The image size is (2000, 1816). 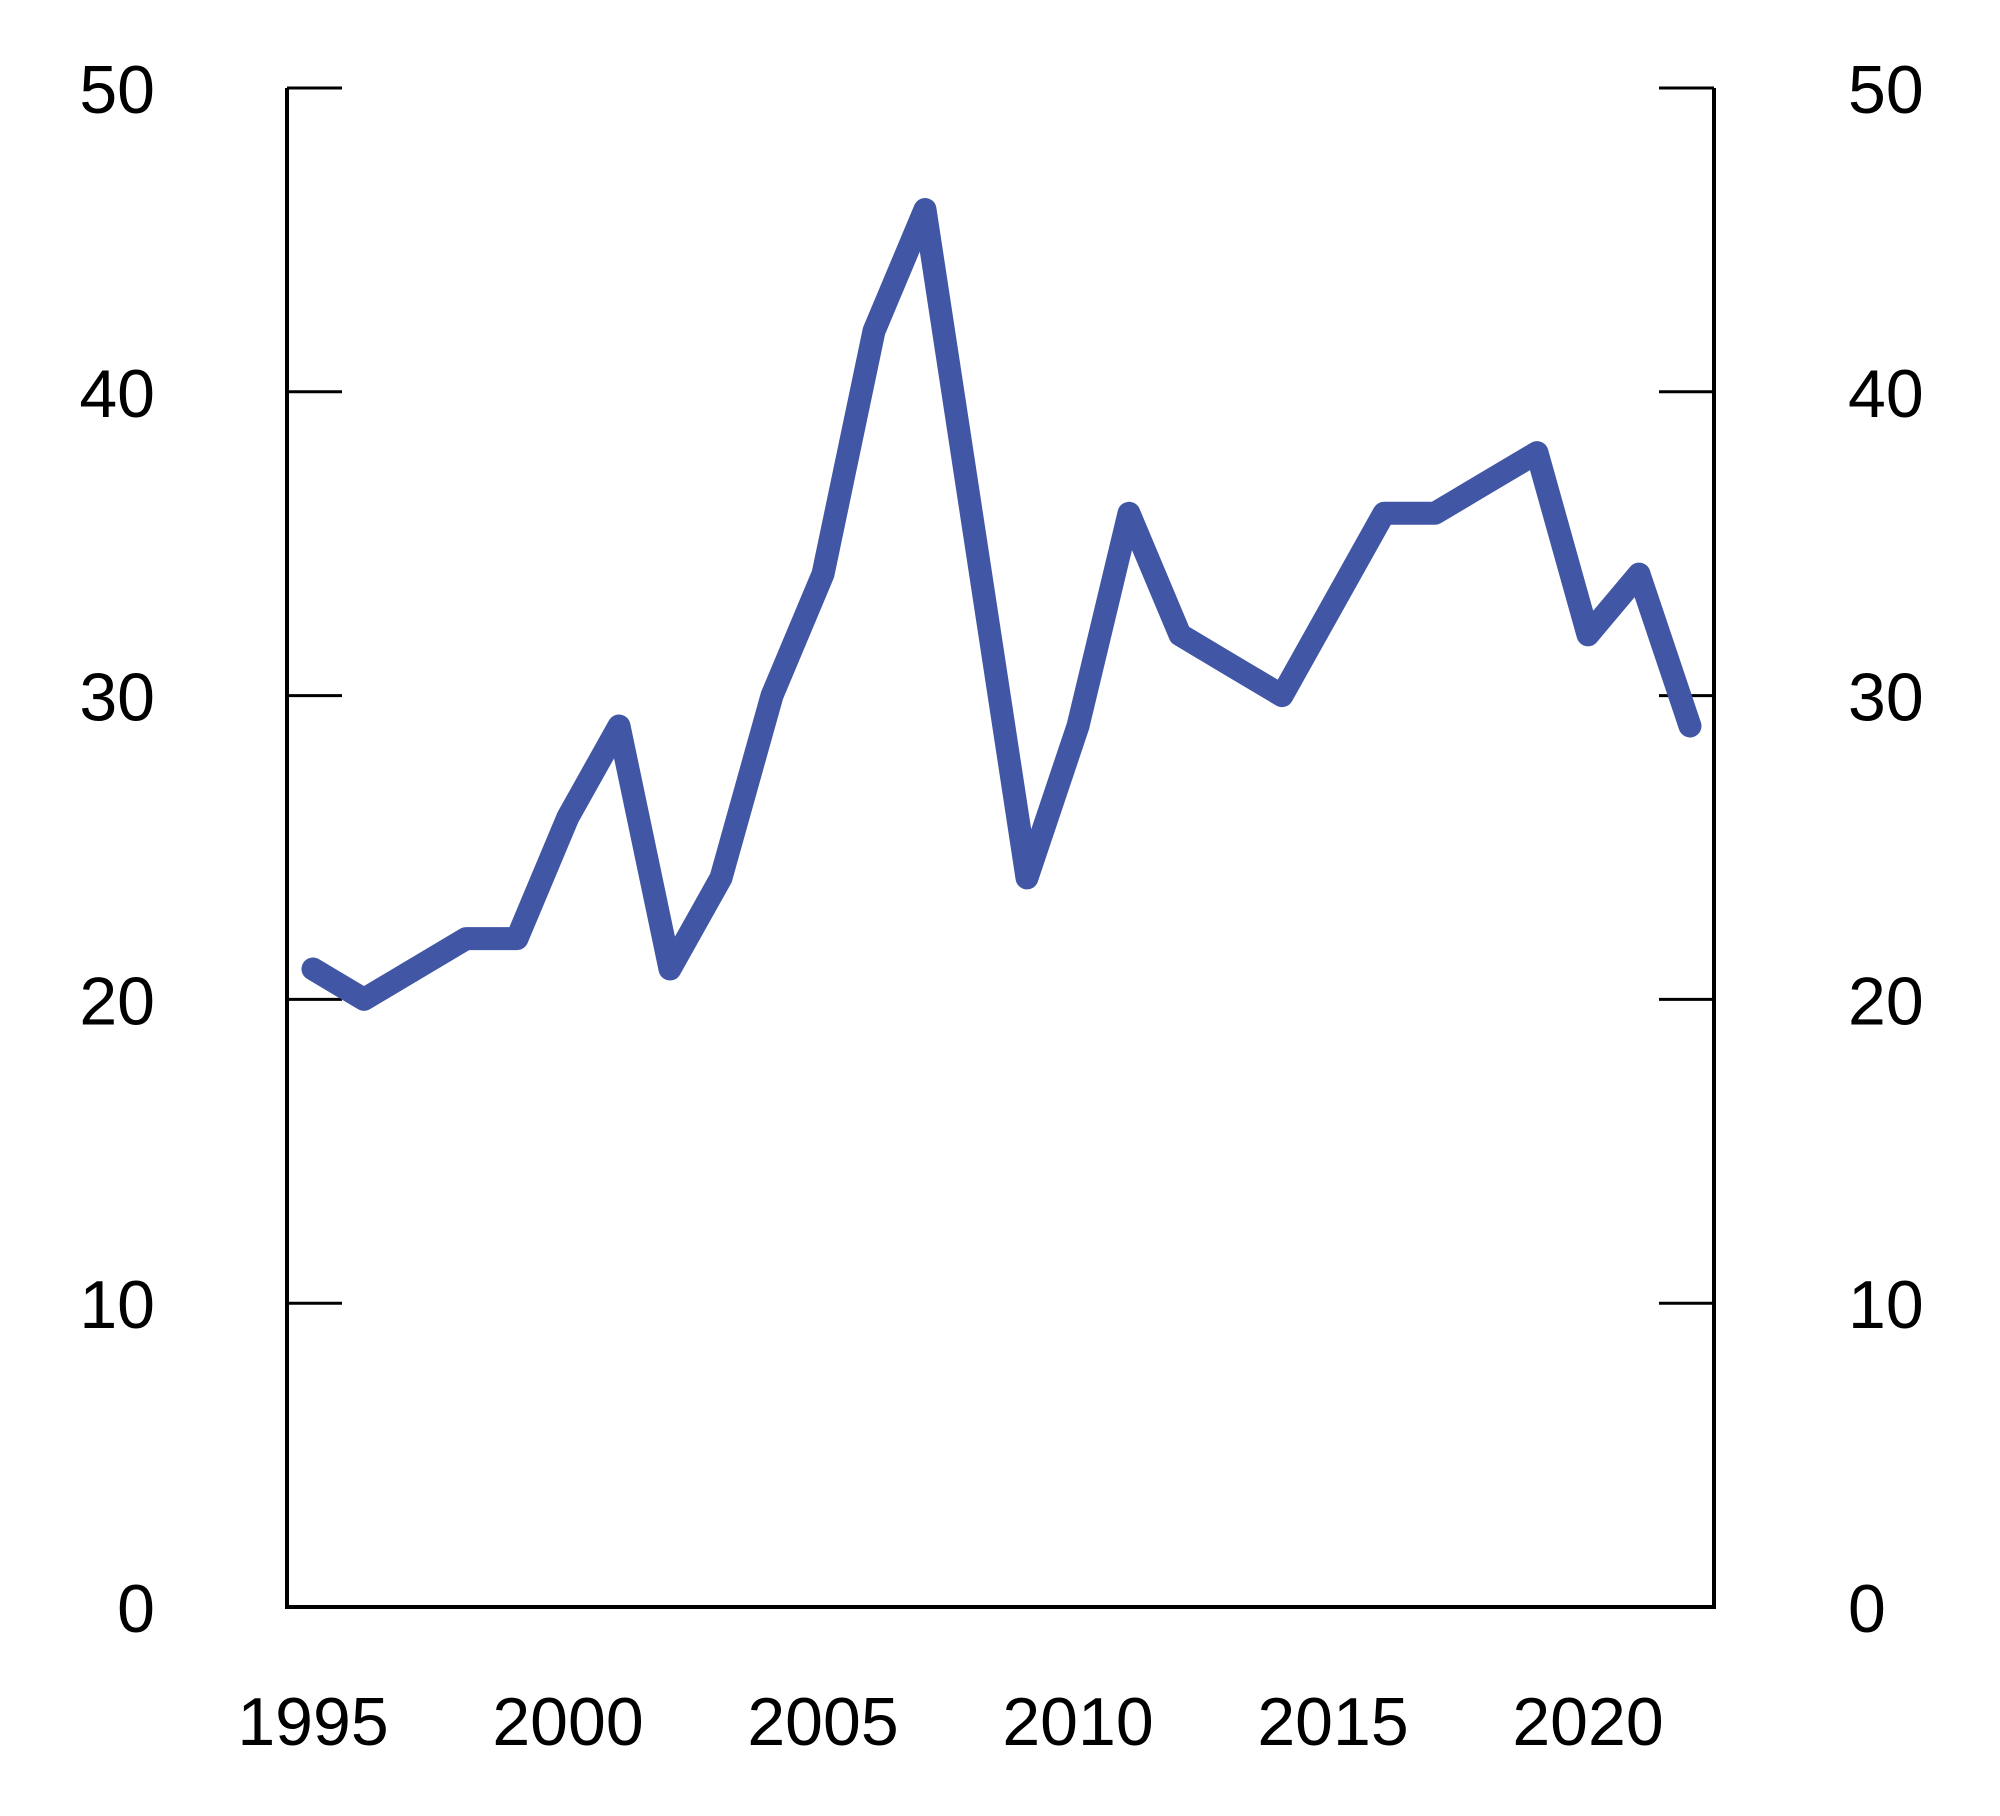 I want to click on x-axis-tick-label: 2000, so click(x=567, y=1722).